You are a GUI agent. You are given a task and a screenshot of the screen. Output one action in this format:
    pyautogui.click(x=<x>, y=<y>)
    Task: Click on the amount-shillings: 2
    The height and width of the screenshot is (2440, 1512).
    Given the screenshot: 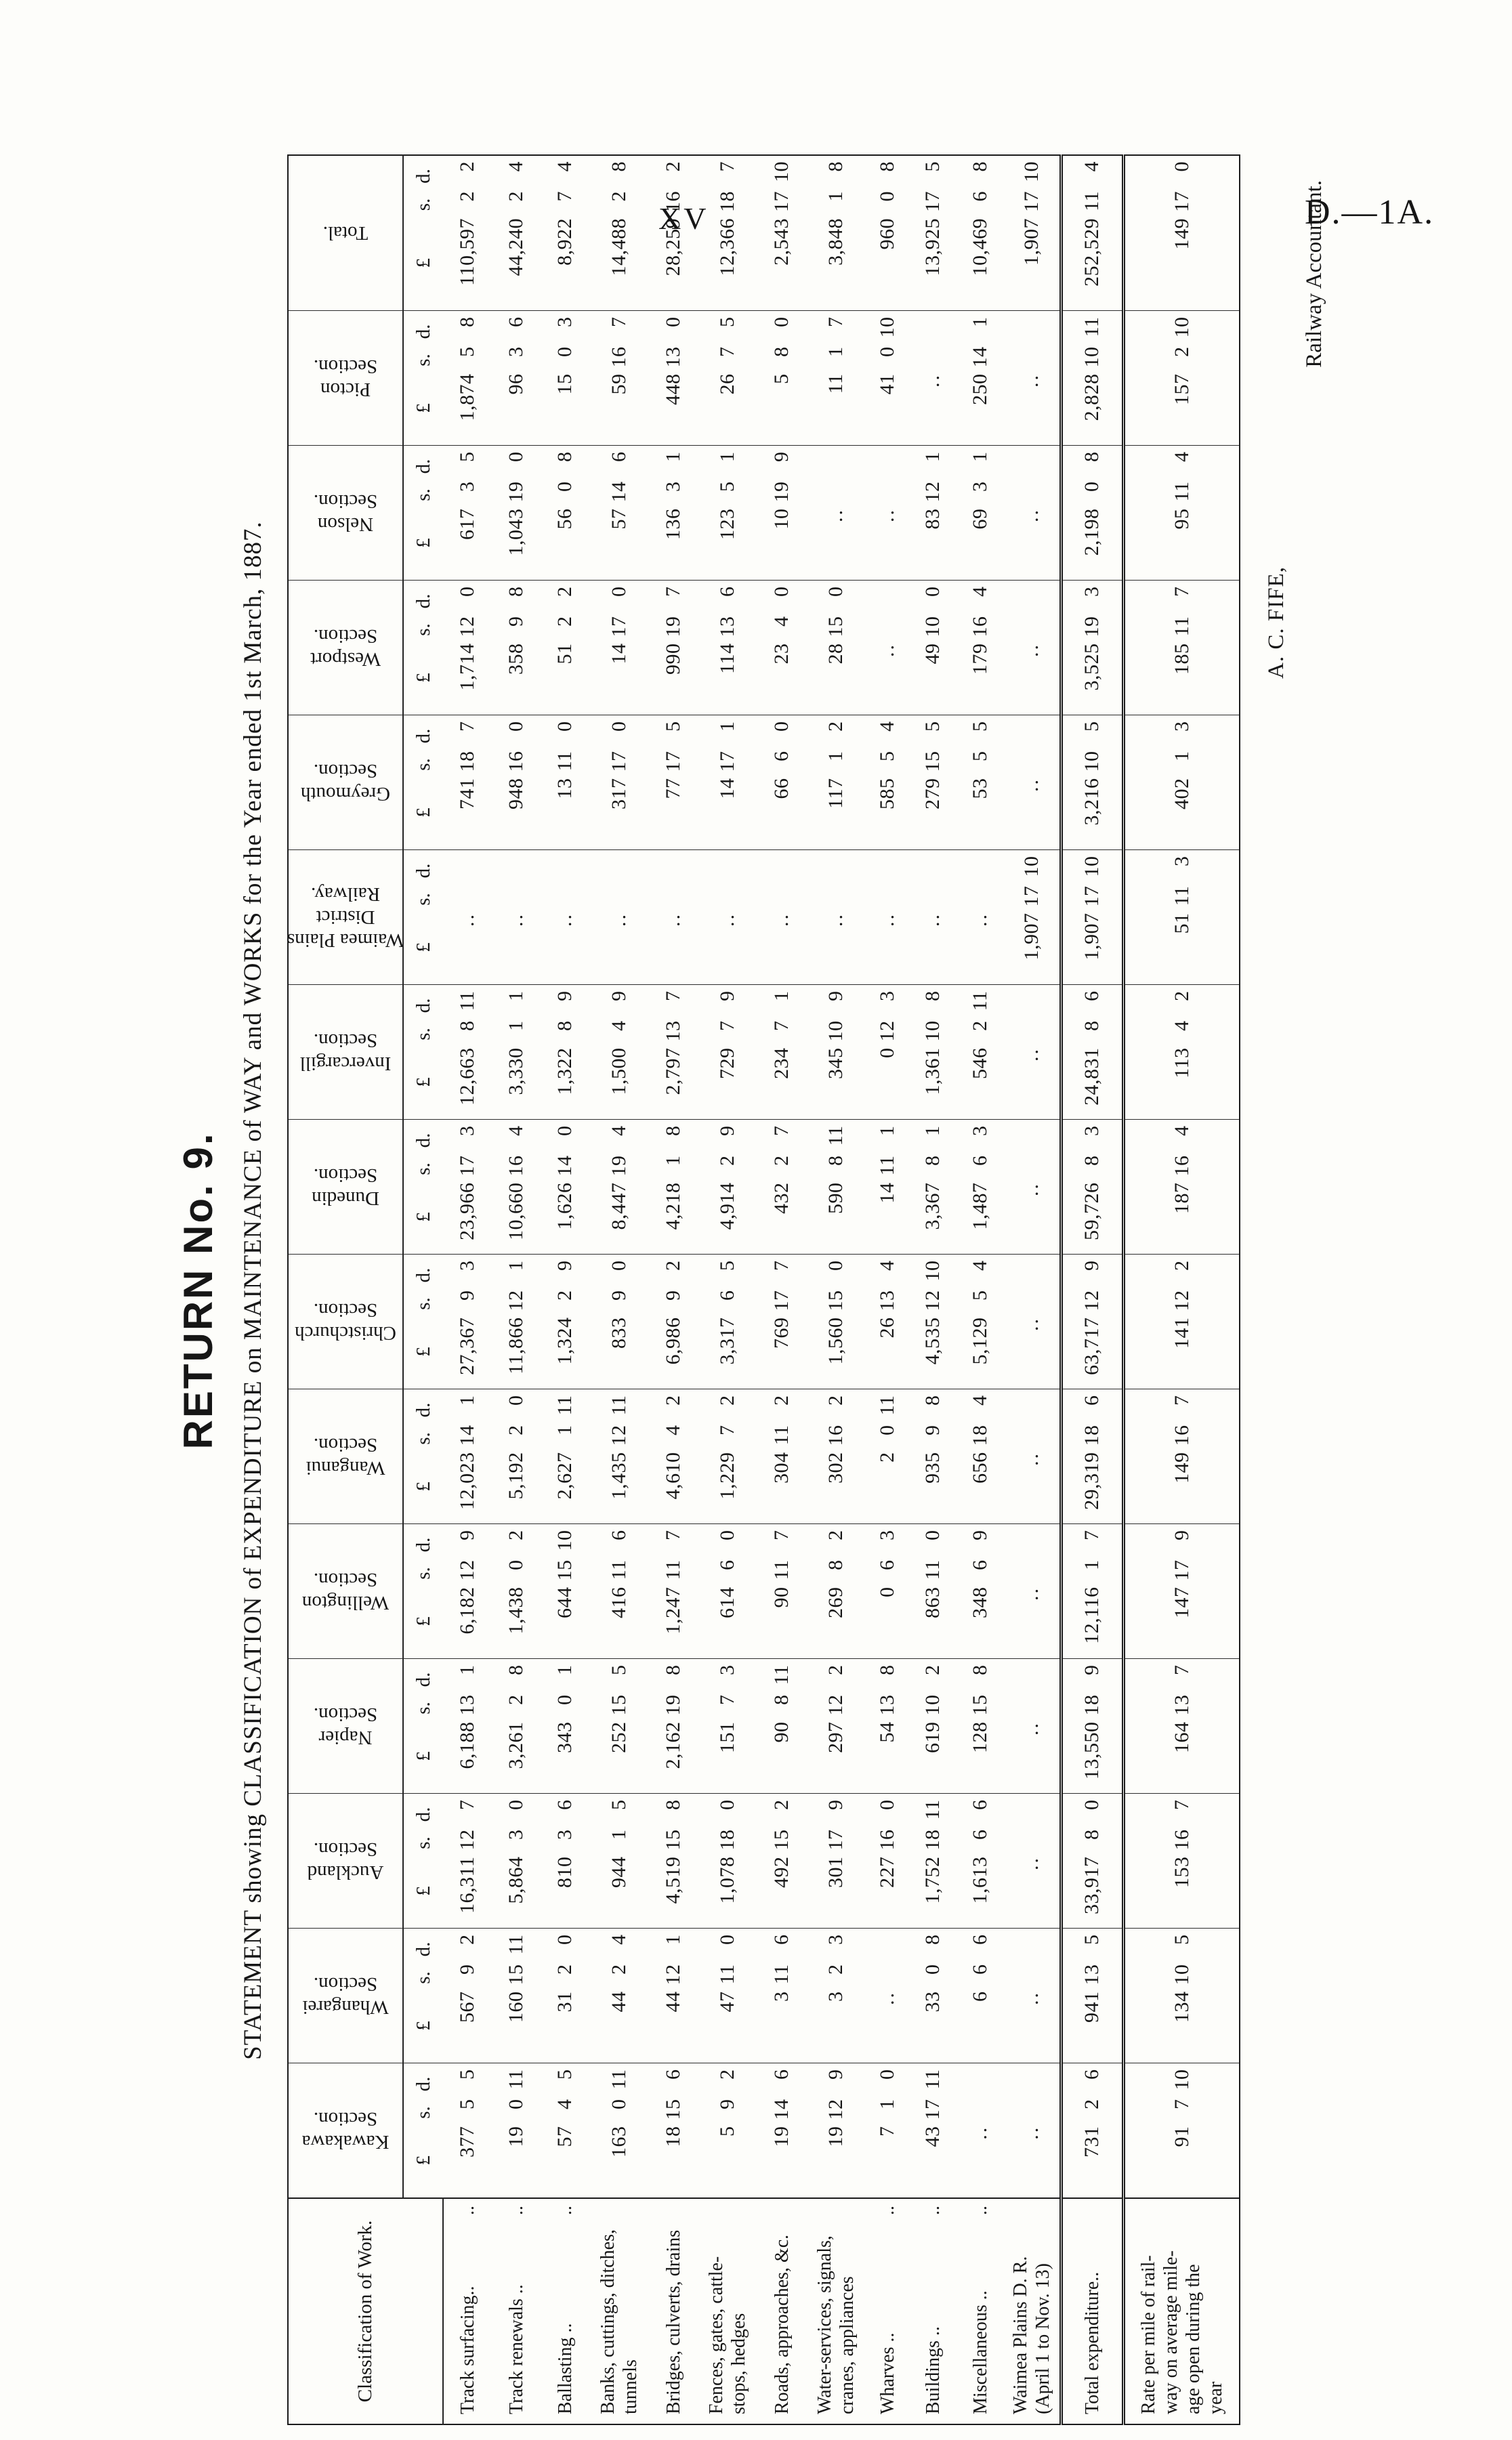 What is the action you would take?
    pyautogui.click(x=516, y=1430)
    